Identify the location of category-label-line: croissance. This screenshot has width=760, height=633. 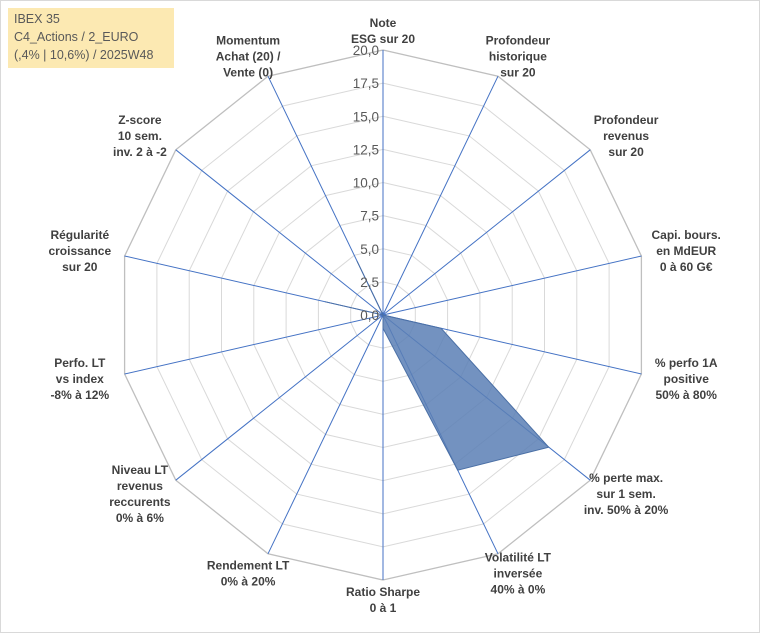
(79, 251).